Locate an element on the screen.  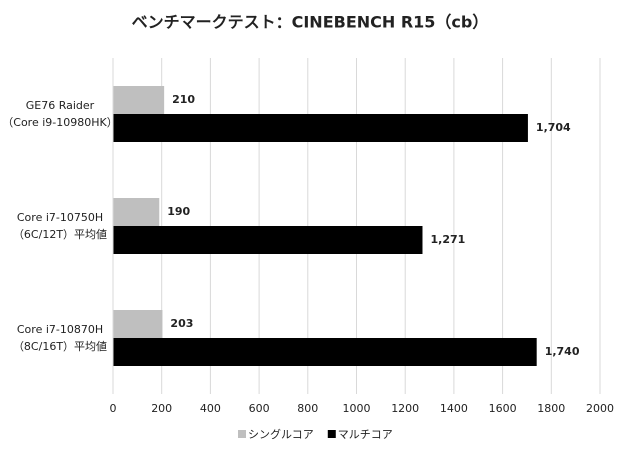
x-tick-label: 1000 is located at coordinates (357, 408).